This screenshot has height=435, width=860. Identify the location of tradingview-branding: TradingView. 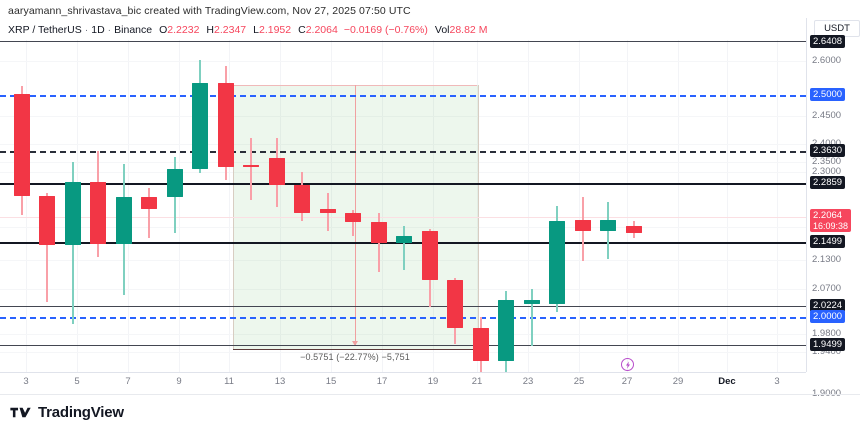
(67, 412).